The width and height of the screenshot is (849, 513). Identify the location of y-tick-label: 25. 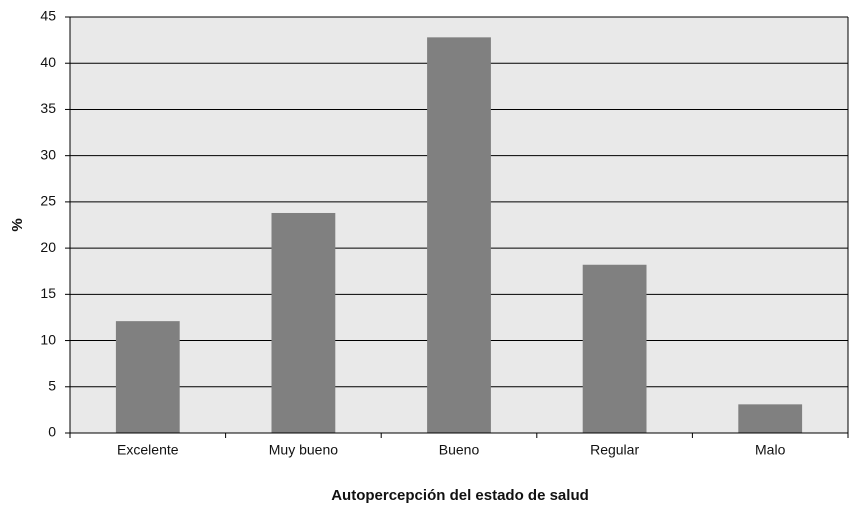
(48, 201).